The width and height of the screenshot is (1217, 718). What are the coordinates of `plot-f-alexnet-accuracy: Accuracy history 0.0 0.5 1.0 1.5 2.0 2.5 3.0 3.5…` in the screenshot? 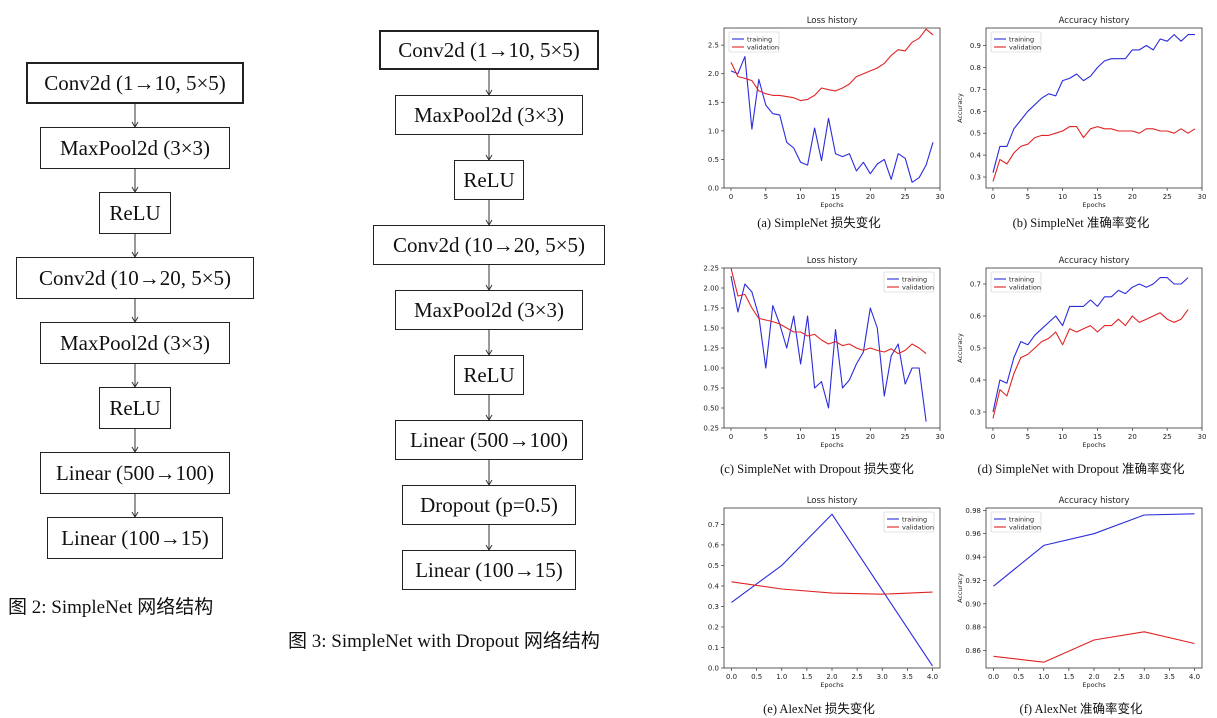 It's located at (1081, 590).